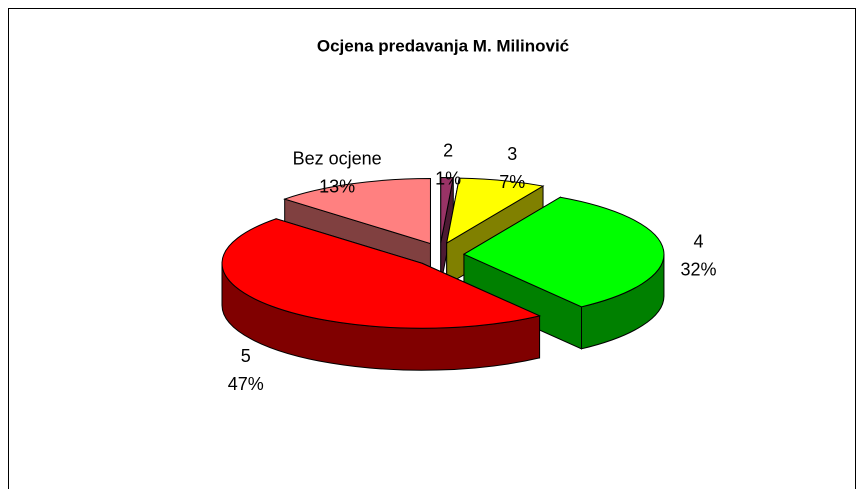 This screenshot has height=489, width=864. I want to click on value-label: 32%, so click(698, 270).